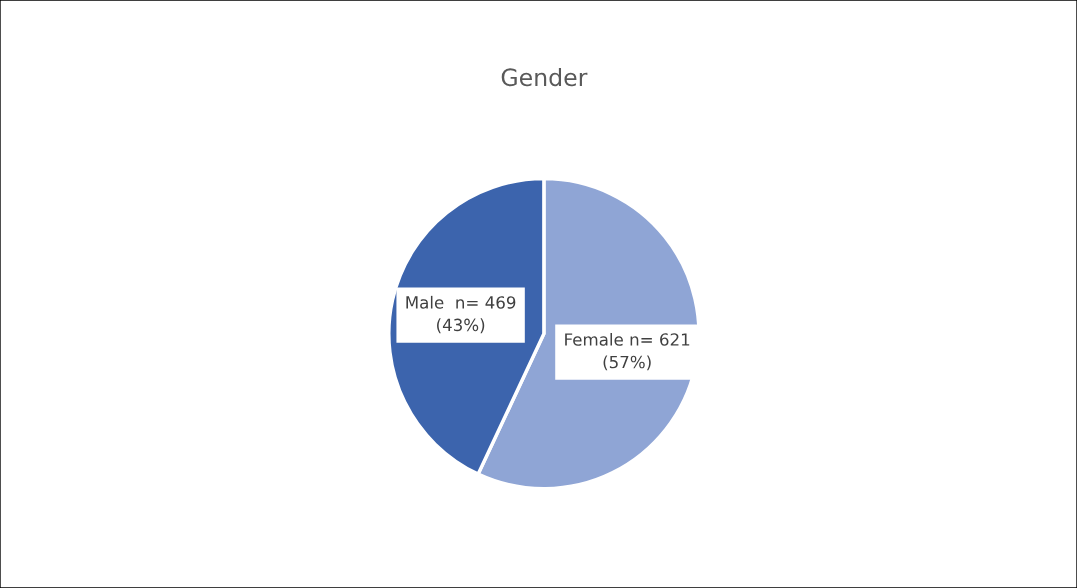 Image resolution: width=1077 pixels, height=588 pixels. I want to click on slice-label: Male n= 469 (43%), so click(461, 314).